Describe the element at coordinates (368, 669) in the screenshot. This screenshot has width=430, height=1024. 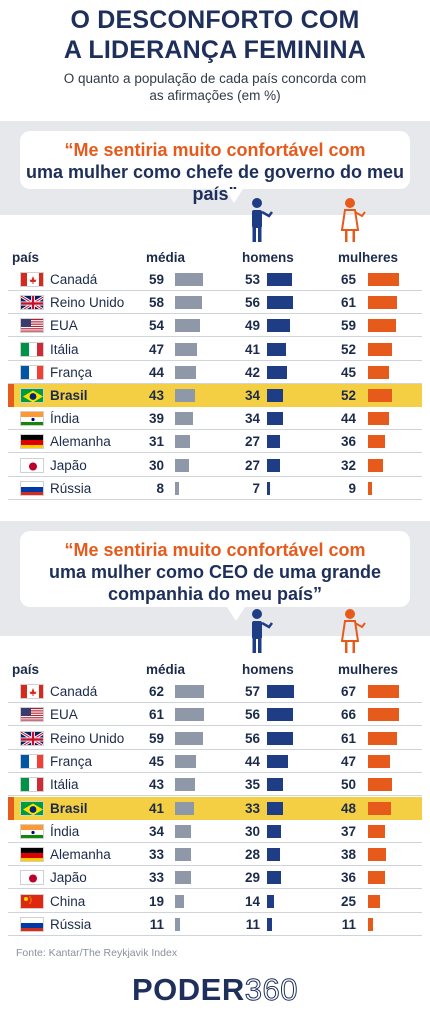
I see `column-header-women: mulheres` at that location.